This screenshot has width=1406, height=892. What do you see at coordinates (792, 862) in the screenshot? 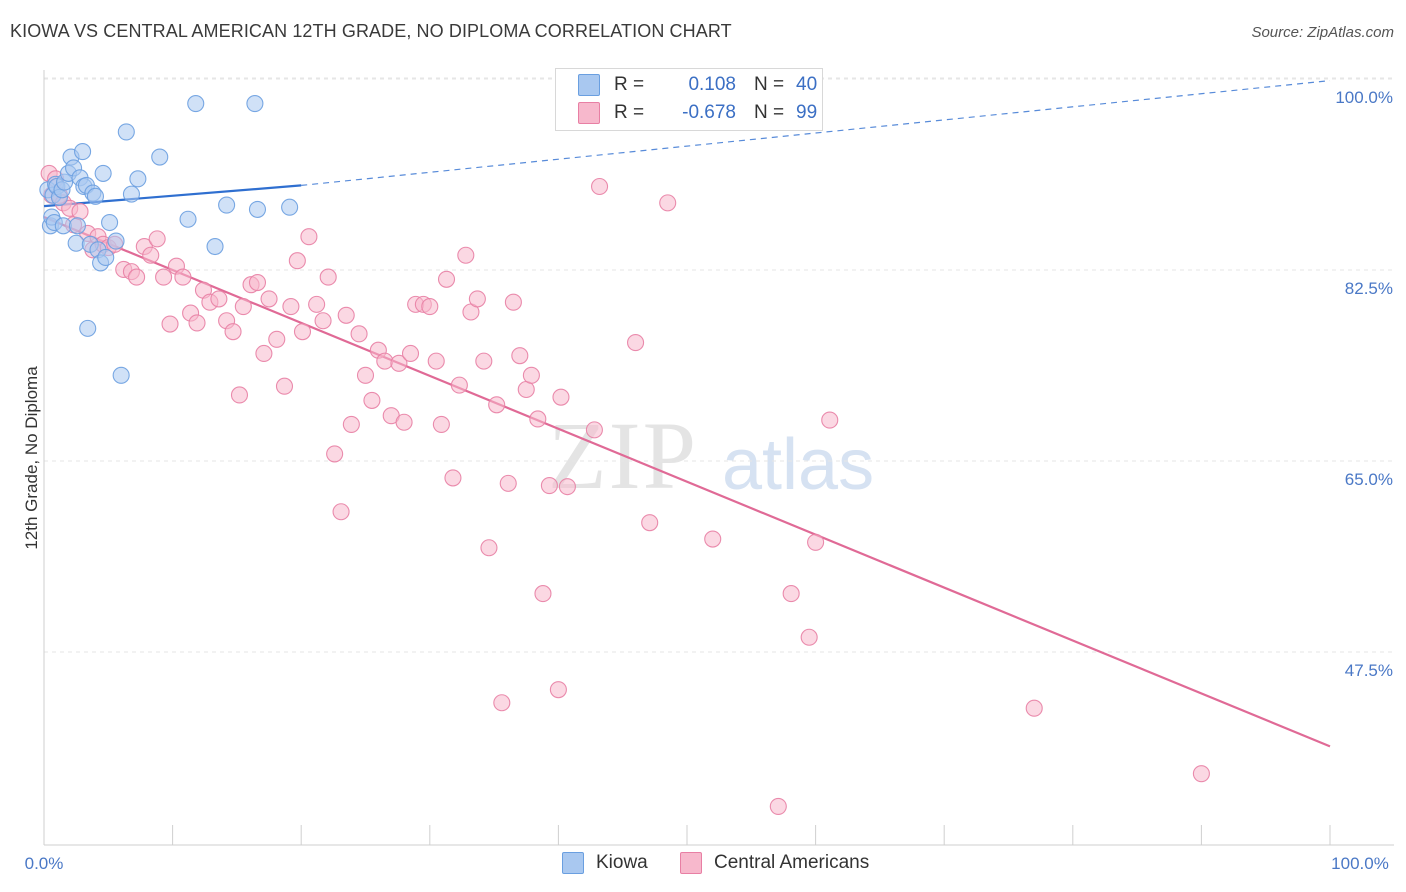
I see `bottom-legend-label-central-americans: Central Americans` at bounding box center [792, 862].